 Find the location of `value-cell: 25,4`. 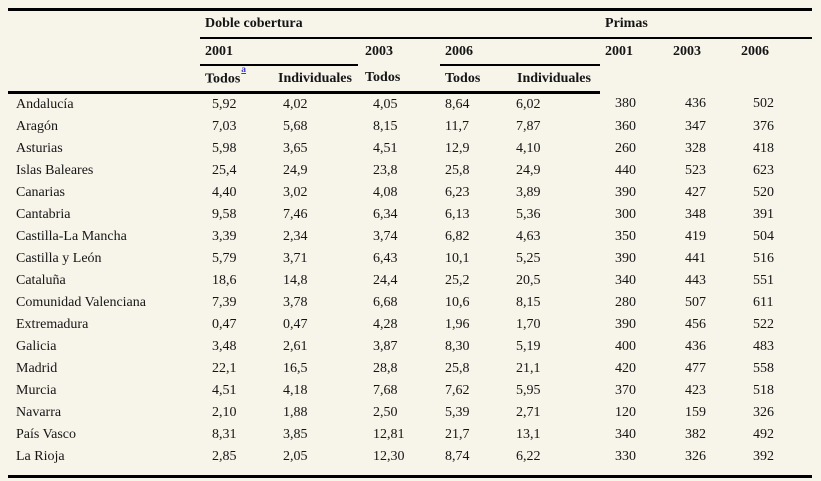

value-cell: 25,4 is located at coordinates (224, 170).